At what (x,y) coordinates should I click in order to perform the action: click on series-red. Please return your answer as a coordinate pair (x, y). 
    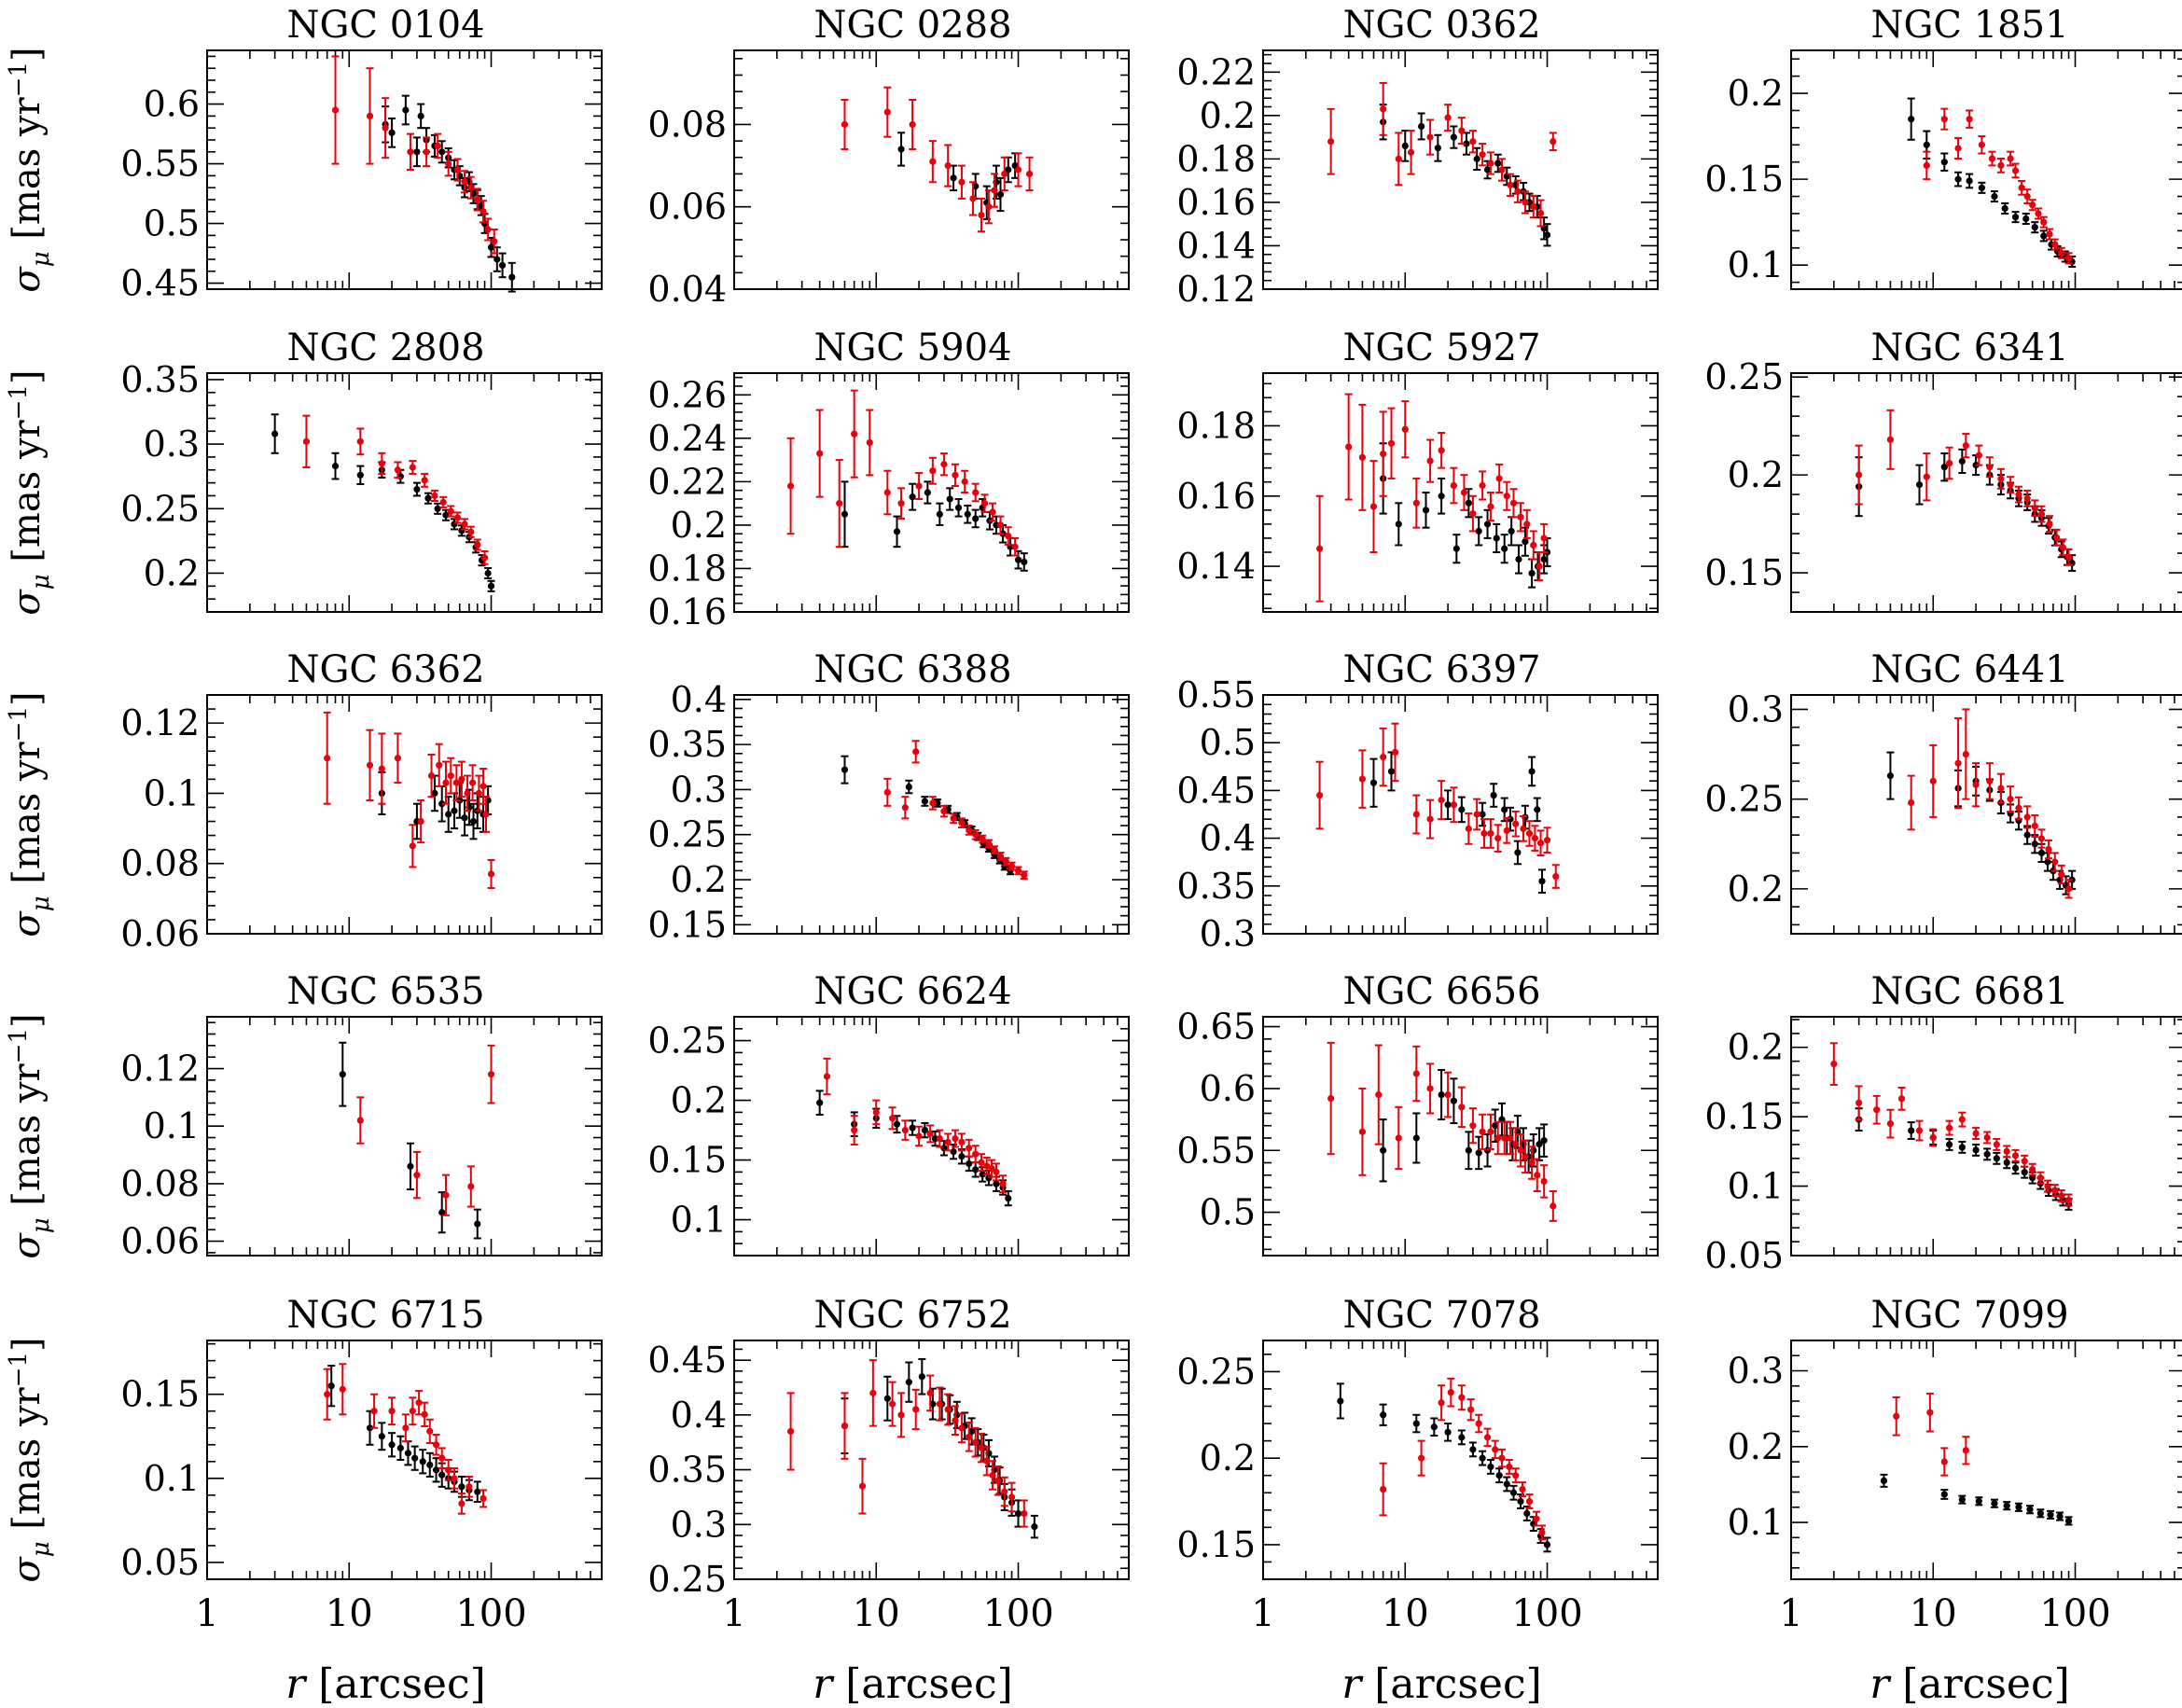
    Looking at the image, I should click on (1998, 186).